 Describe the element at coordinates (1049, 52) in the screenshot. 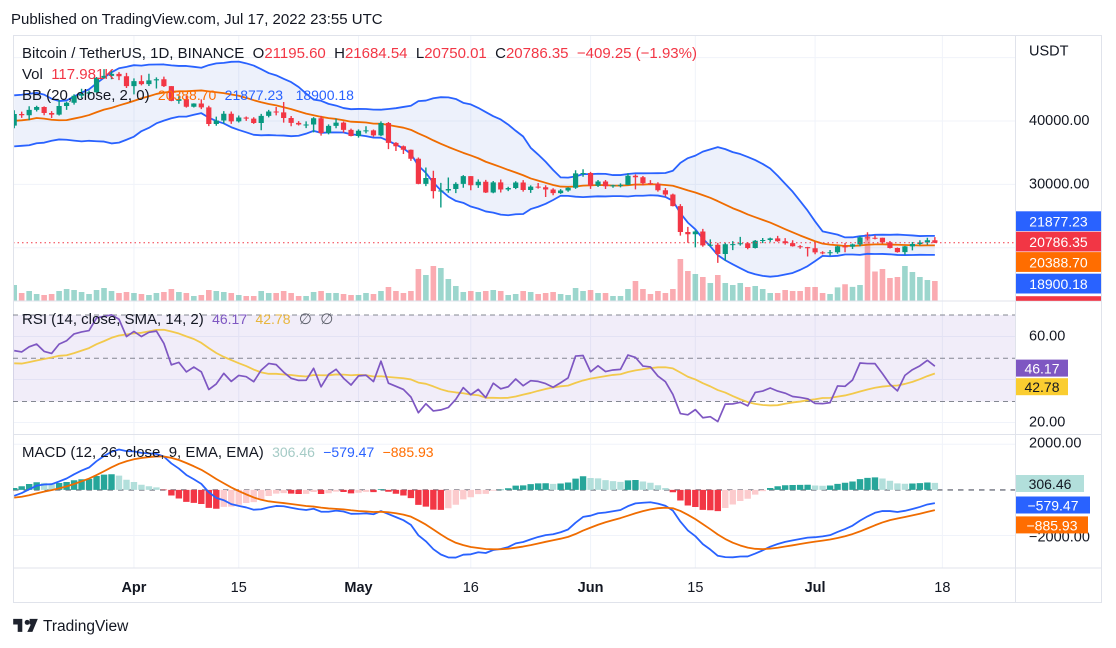

I see `svg-text: USDT` at that location.